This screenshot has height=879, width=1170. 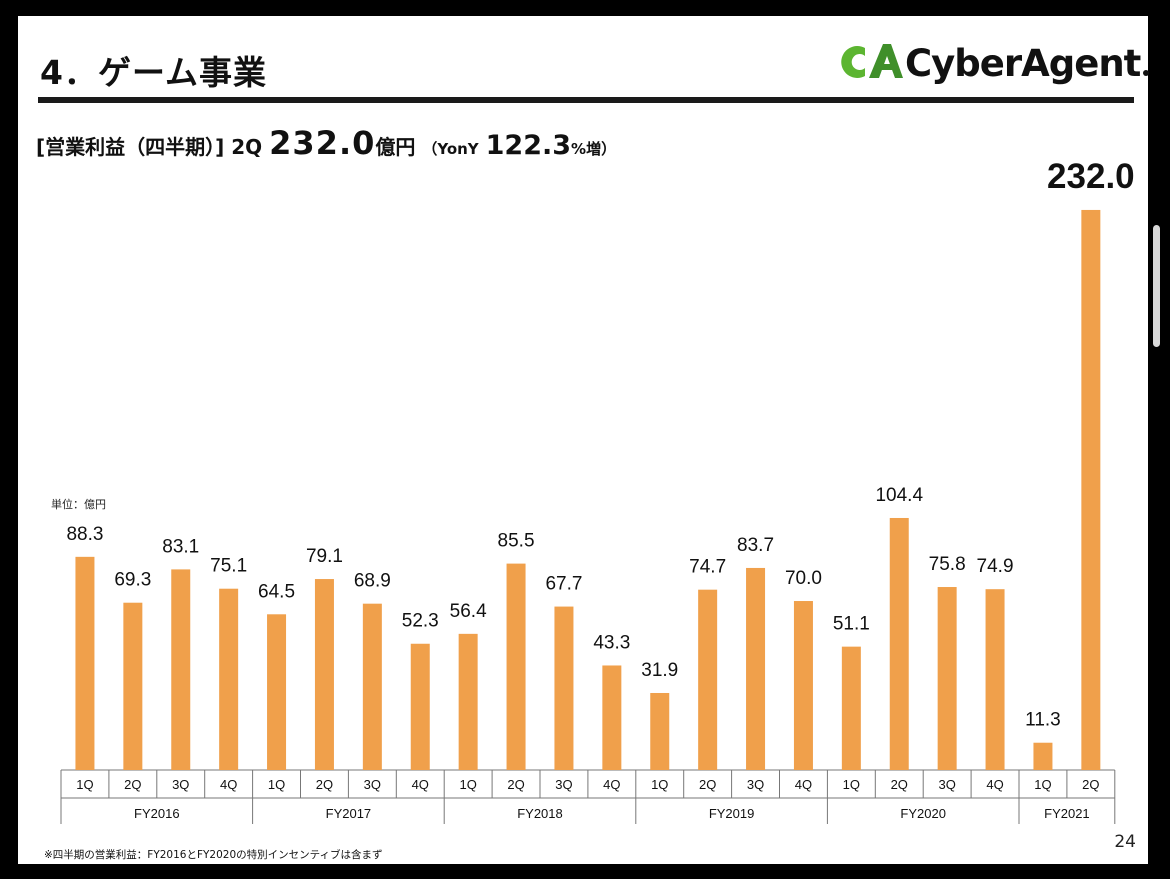 I want to click on data-label: 75.1, so click(x=228, y=566).